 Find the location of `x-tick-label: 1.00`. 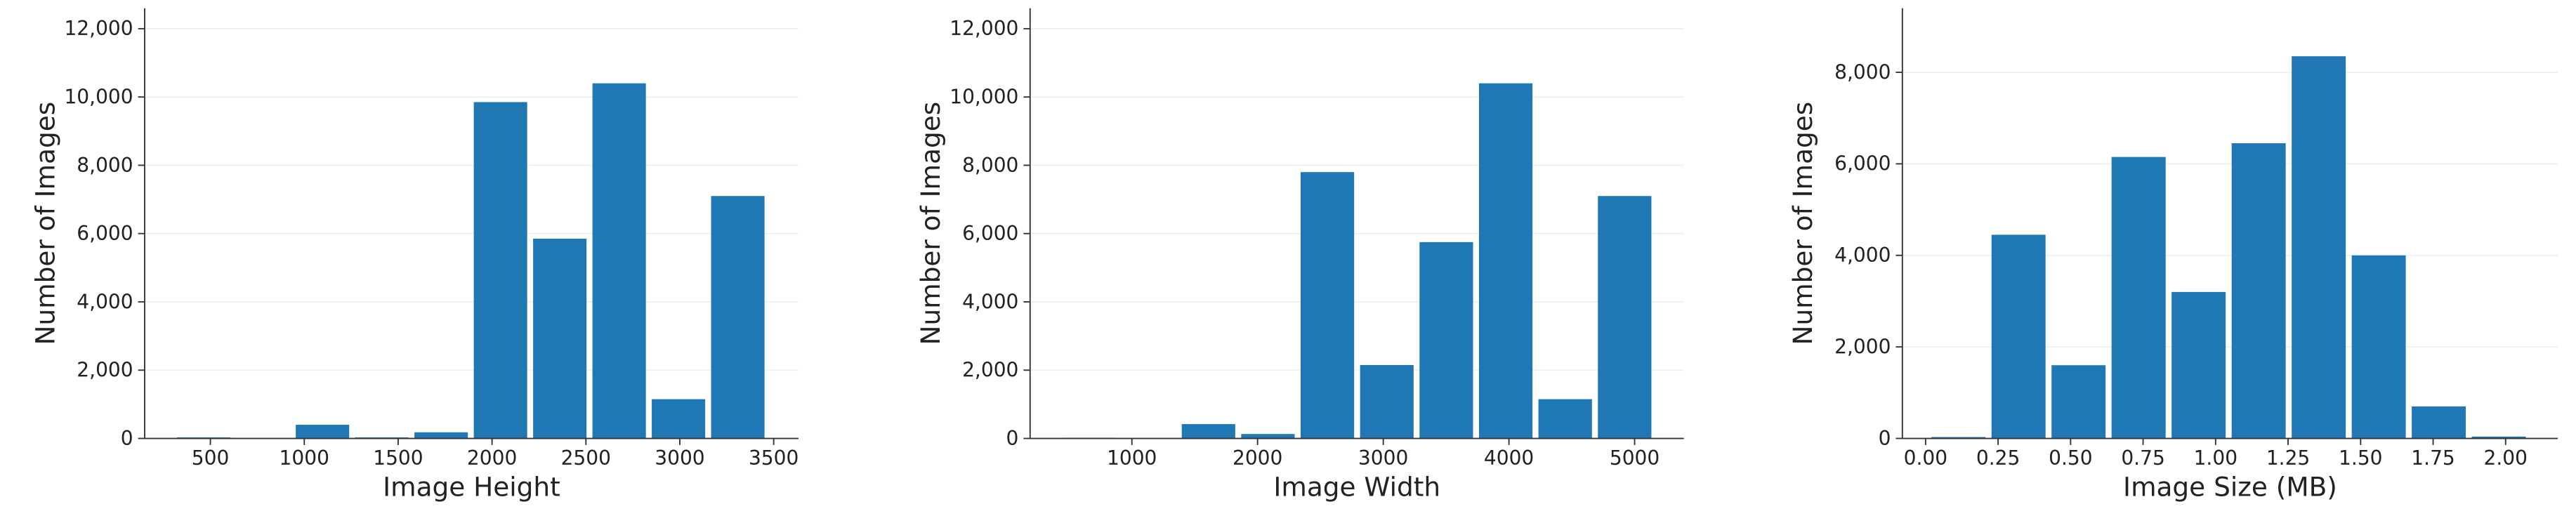

x-tick-label: 1.00 is located at coordinates (2215, 458).